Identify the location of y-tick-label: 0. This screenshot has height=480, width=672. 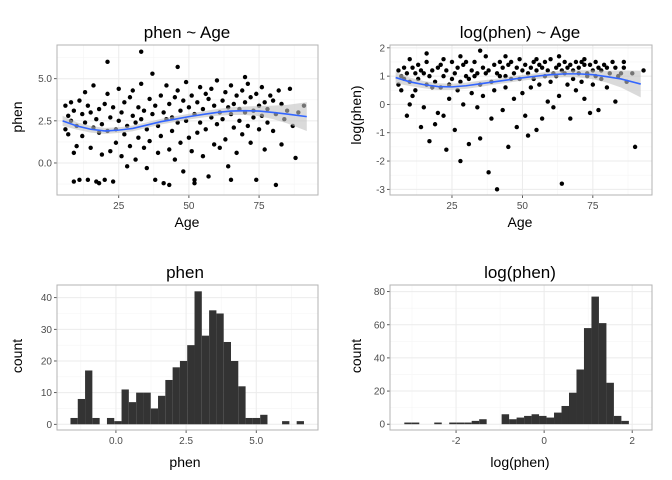
(382, 425).